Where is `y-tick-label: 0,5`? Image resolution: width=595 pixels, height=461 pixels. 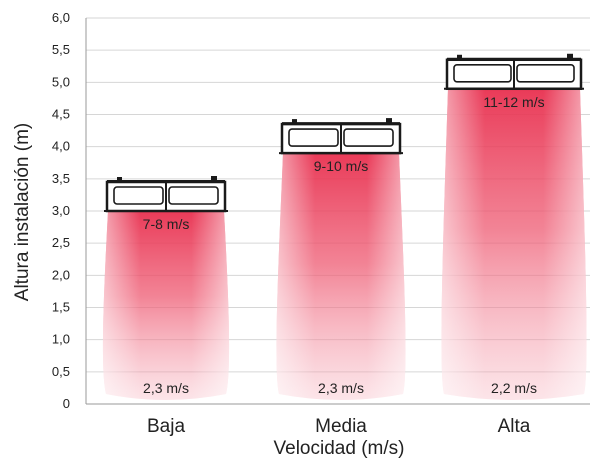 y-tick-label: 0,5 is located at coordinates (61, 371).